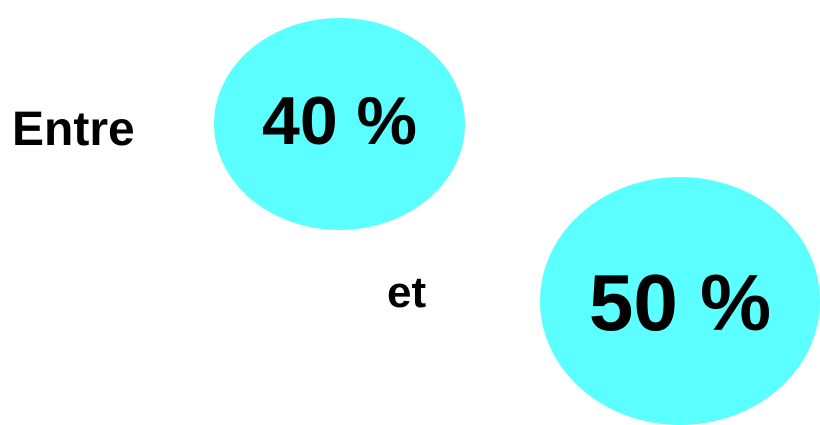 The image size is (820, 425). Describe the element at coordinates (73, 129) in the screenshot. I see `entre-label: Entre` at that location.